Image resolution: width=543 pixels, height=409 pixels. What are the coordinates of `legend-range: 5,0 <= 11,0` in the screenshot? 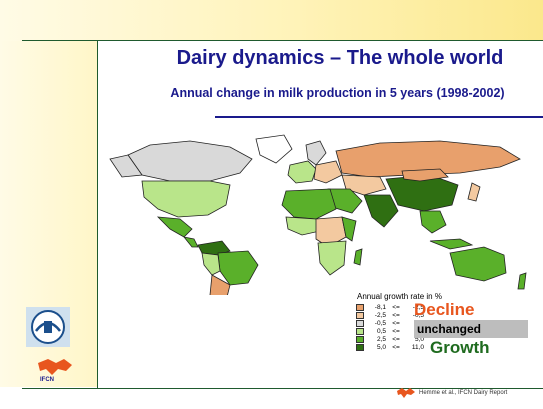 It's located at (397, 347).